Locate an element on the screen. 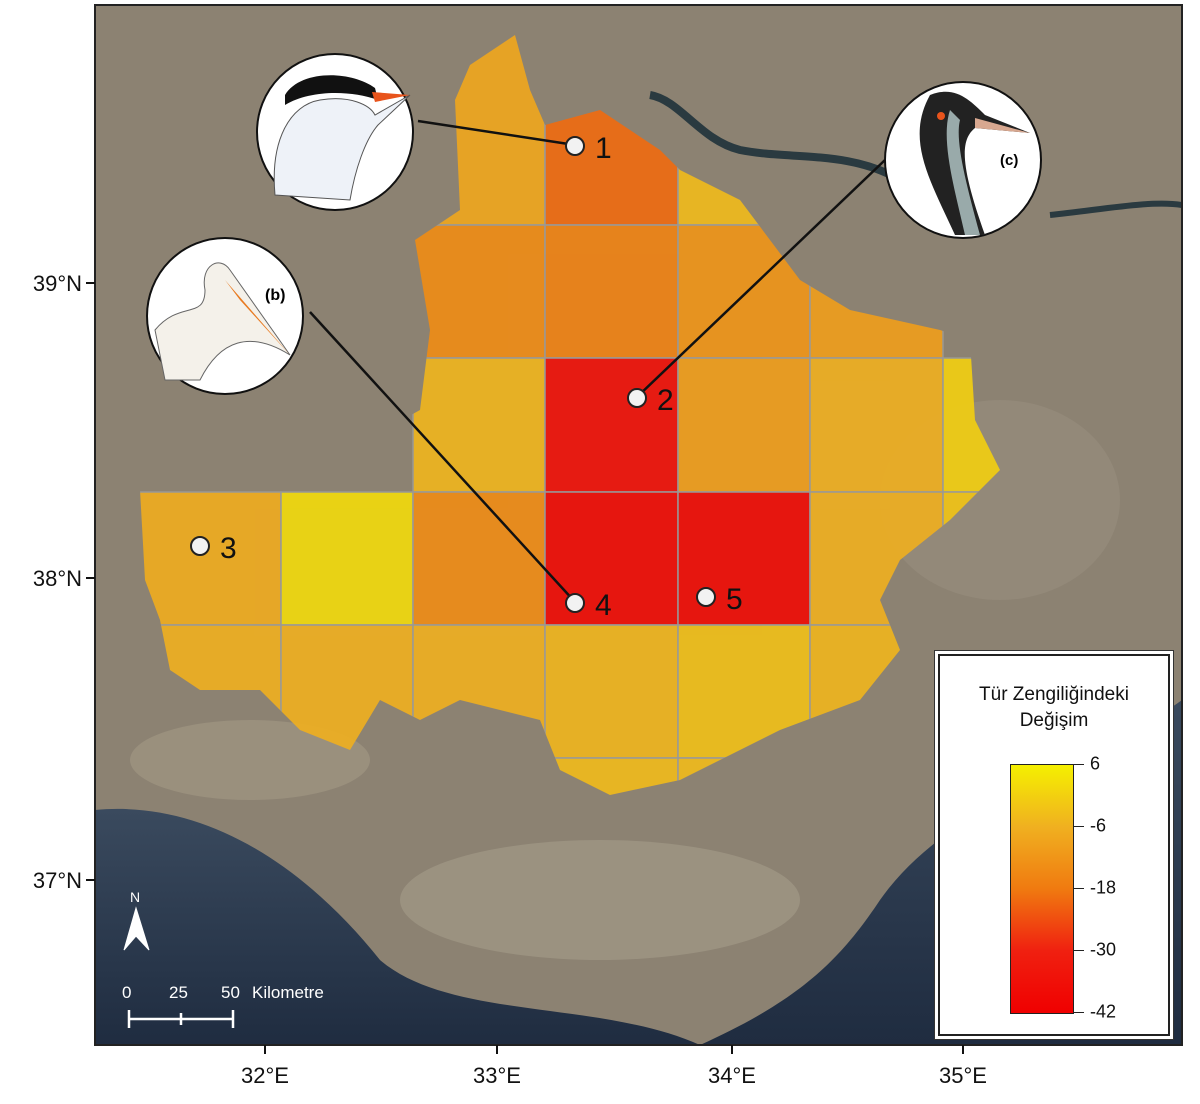 This screenshot has height=1104, width=1200. legend-tick: -42 is located at coordinates (1103, 1011).